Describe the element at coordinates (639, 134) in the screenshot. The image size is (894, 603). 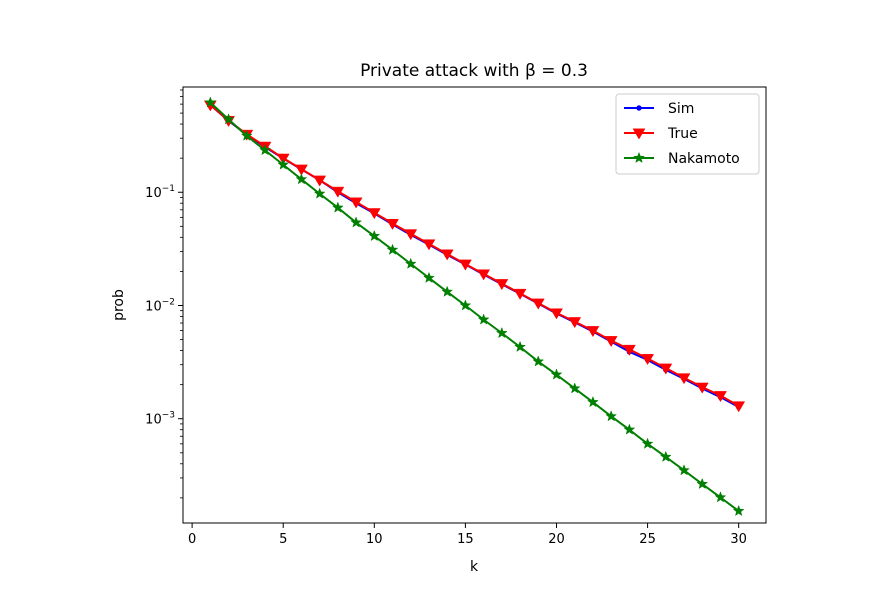
I see `legend-marker-true` at that location.